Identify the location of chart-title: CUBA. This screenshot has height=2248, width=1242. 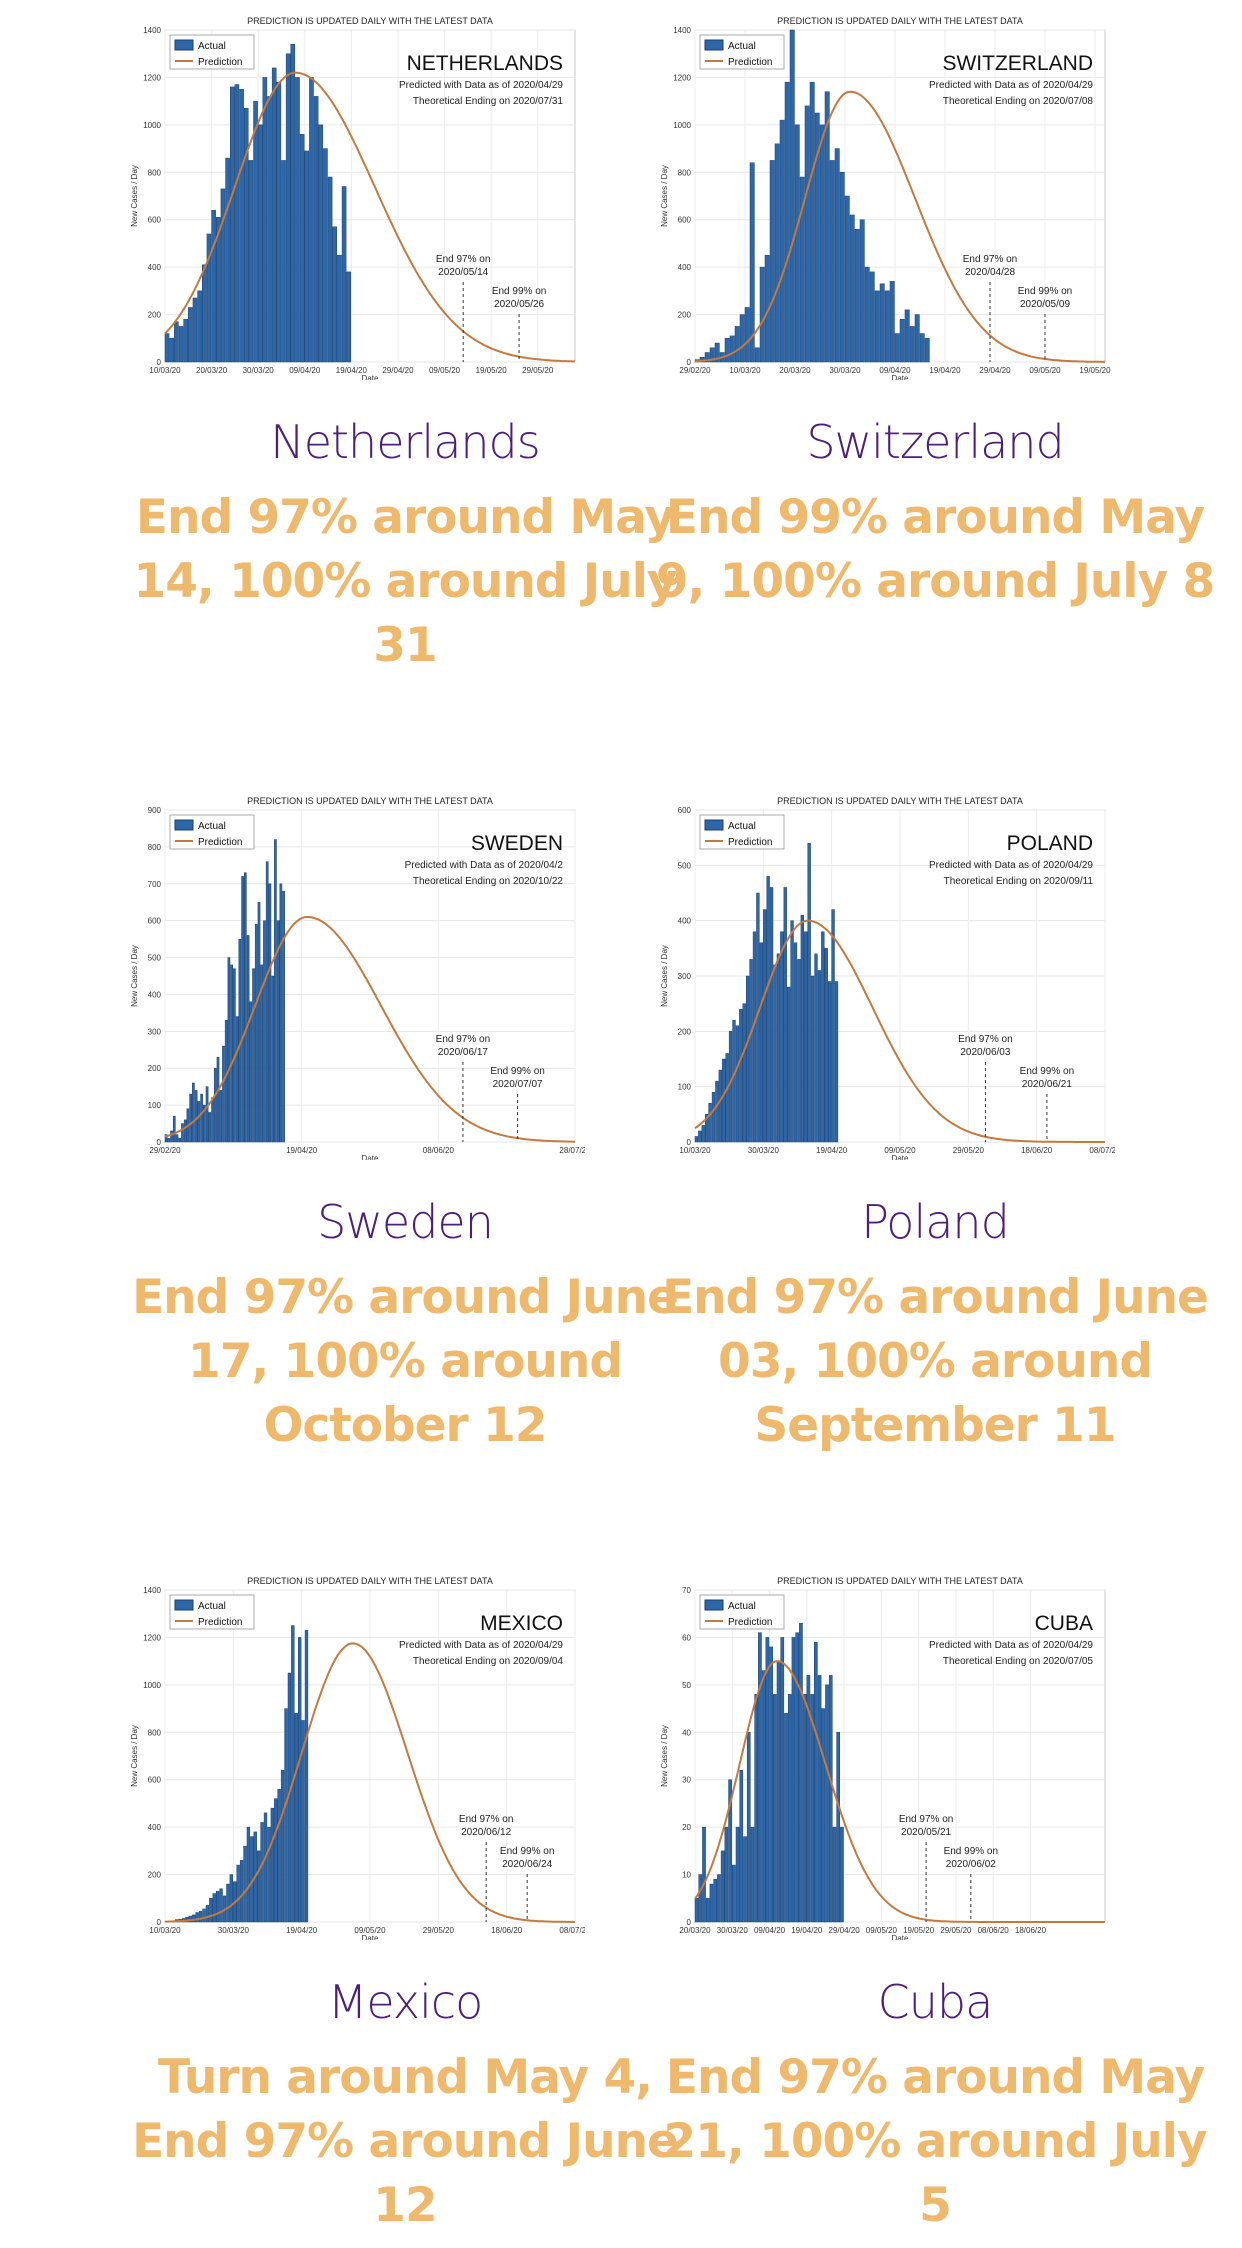
(1064, 1623).